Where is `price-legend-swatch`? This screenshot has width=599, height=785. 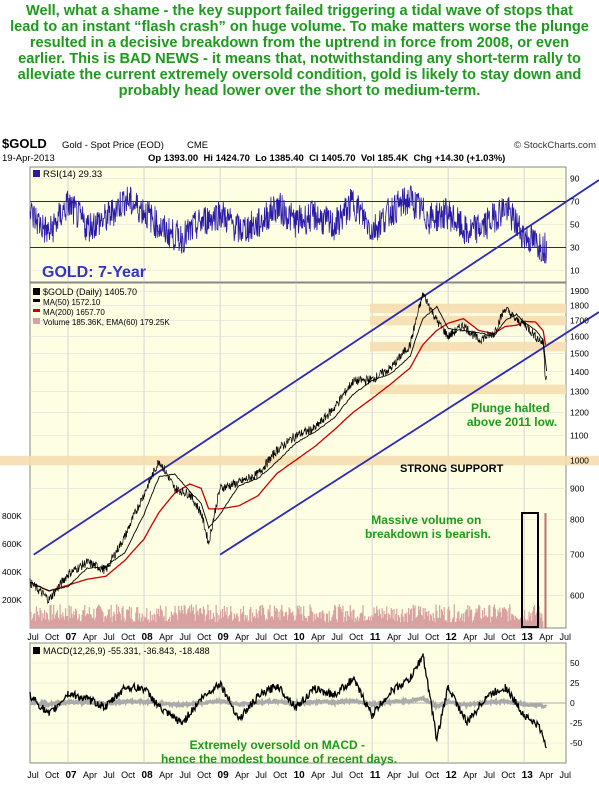 price-legend-swatch is located at coordinates (36, 291).